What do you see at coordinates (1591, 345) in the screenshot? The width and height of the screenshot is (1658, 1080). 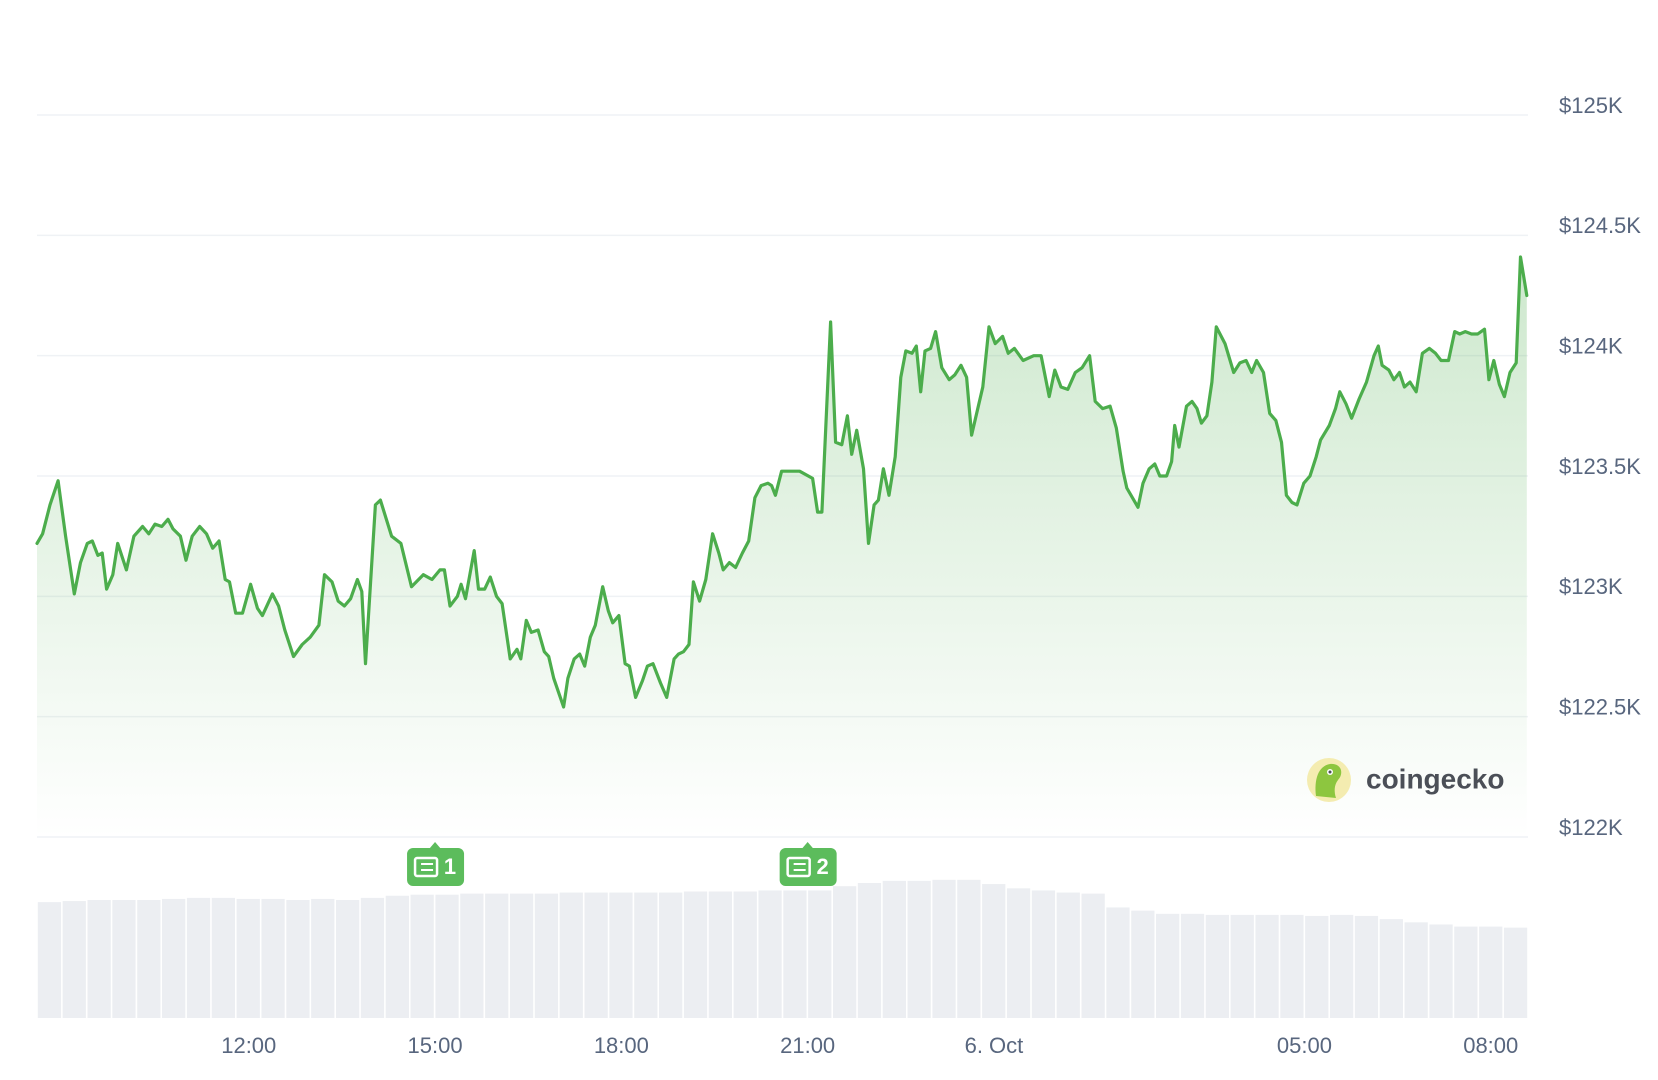 I see `y-tick-label: $124K` at bounding box center [1591, 345].